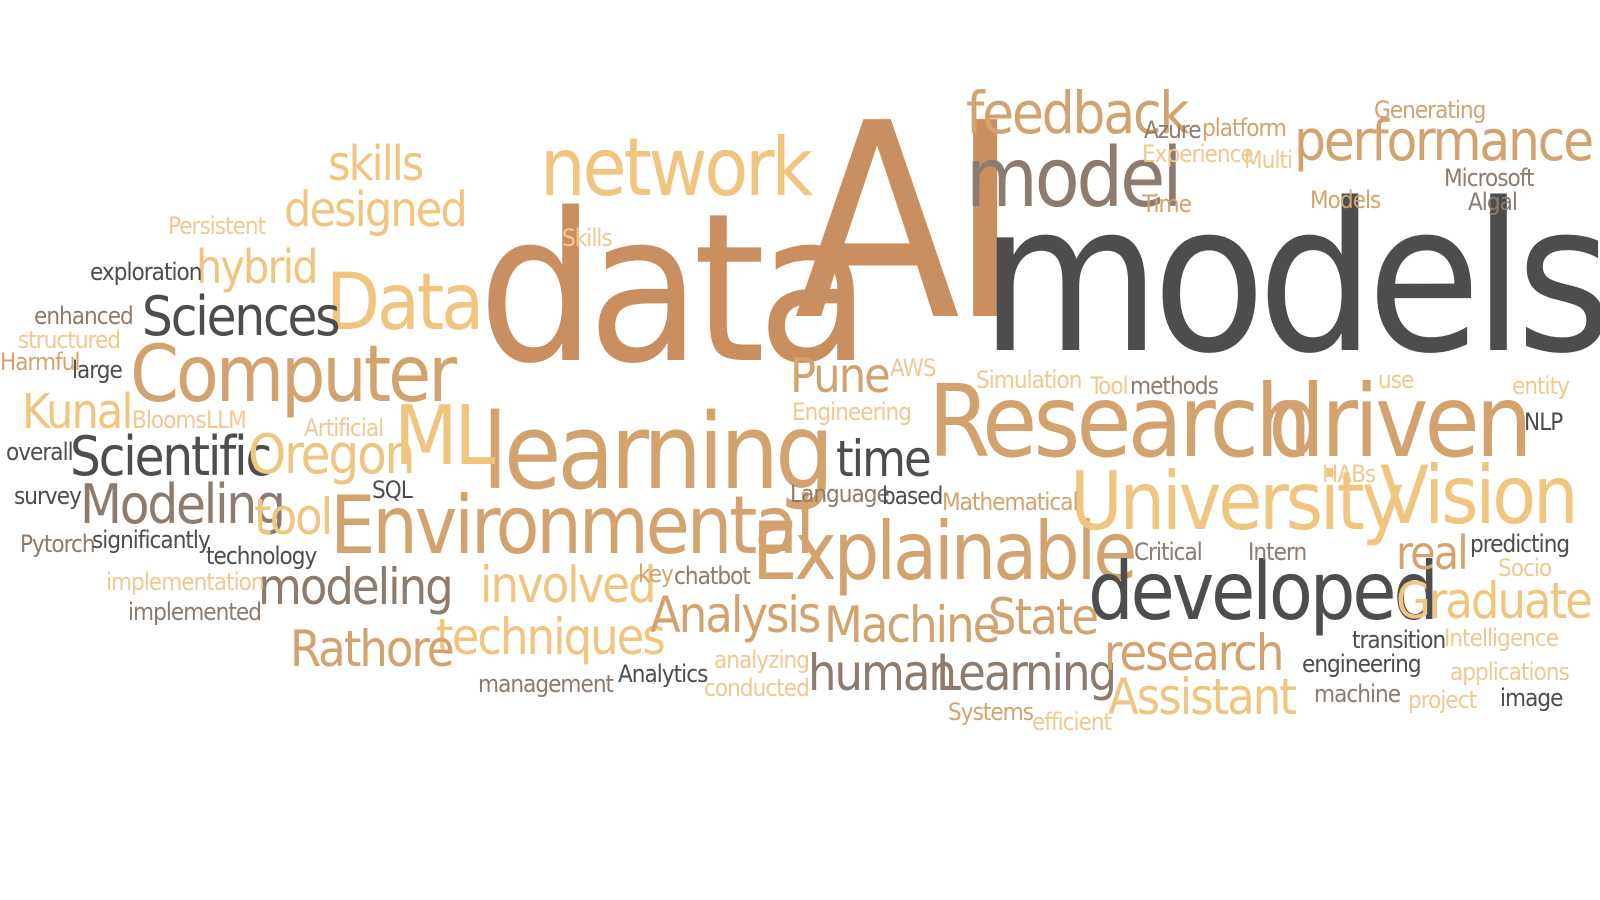 The width and height of the screenshot is (1600, 900). What do you see at coordinates (551, 637) in the screenshot?
I see `word-techniques: techniques` at bounding box center [551, 637].